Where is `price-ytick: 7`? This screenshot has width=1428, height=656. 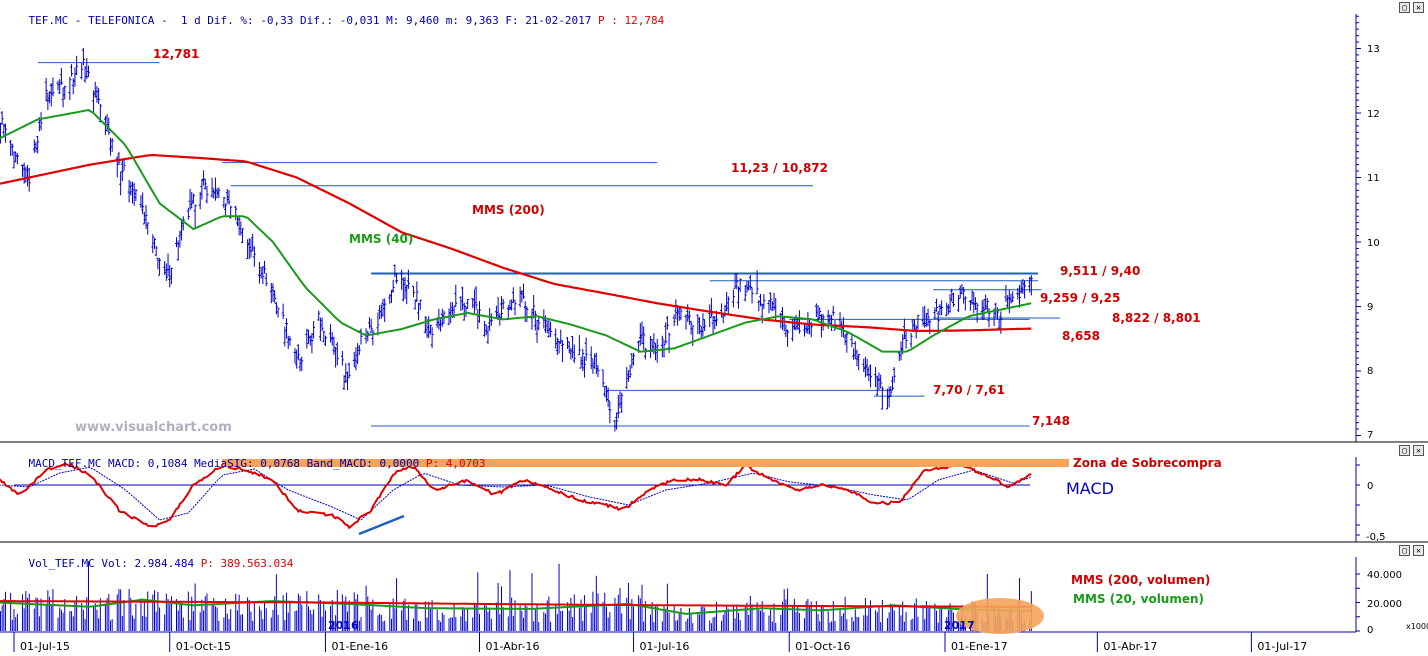 price-ytick: 7 is located at coordinates (1370, 435).